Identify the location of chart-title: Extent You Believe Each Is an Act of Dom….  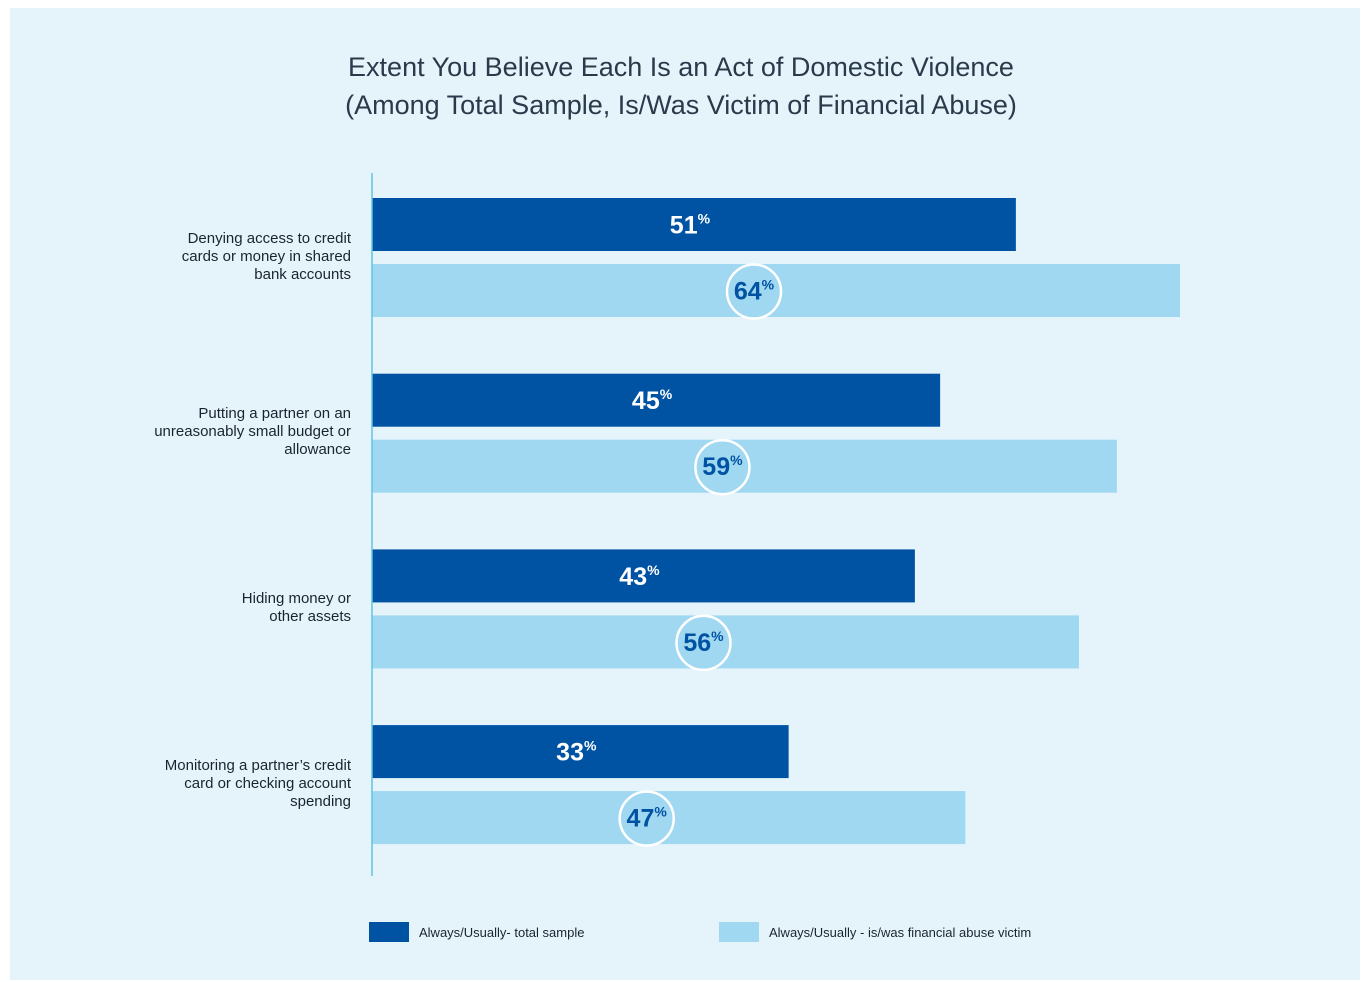
(681, 86).